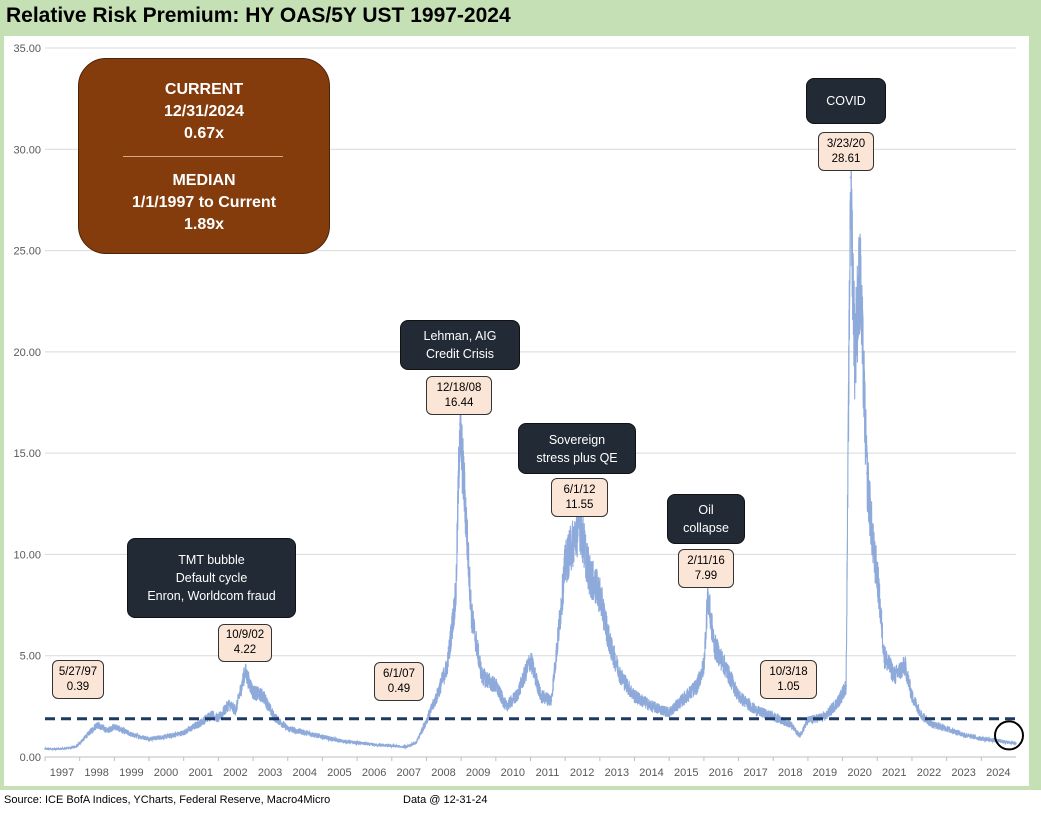 The width and height of the screenshot is (1041, 816). What do you see at coordinates (30, 758) in the screenshot?
I see `y-tick-label: 0.00` at bounding box center [30, 758].